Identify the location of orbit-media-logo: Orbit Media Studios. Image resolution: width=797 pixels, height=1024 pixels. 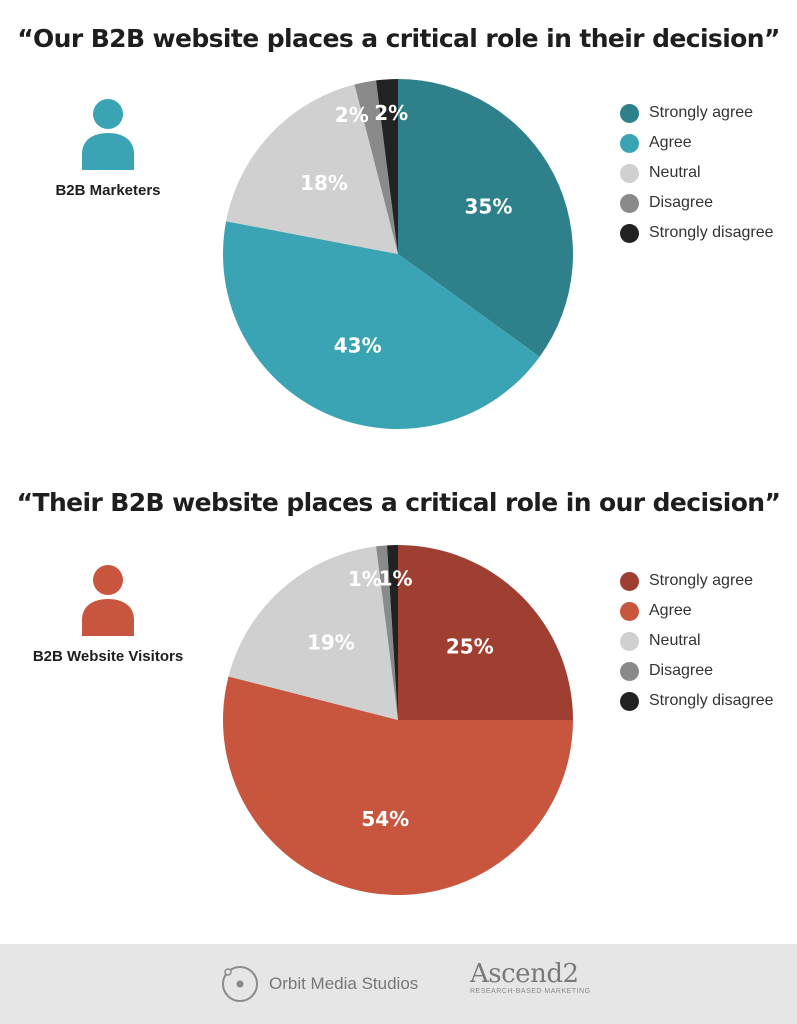
(319, 984).